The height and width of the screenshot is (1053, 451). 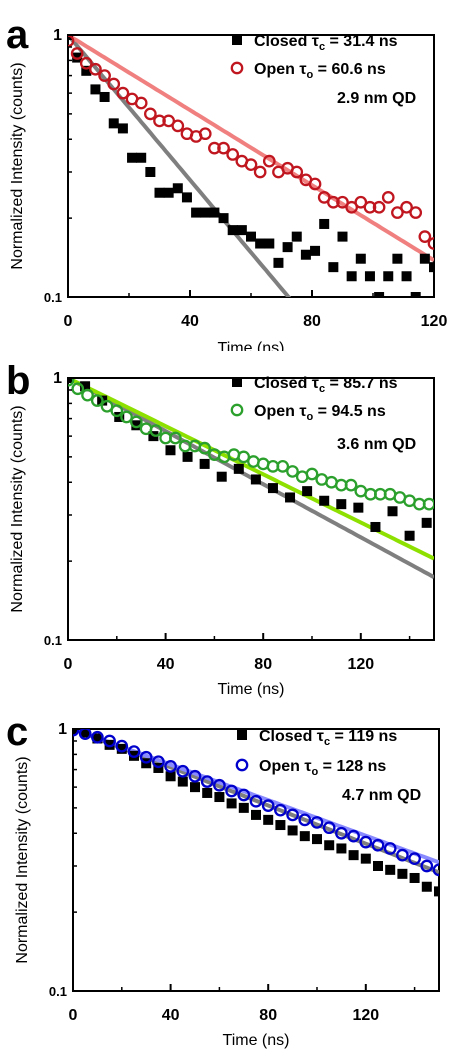 What do you see at coordinates (322, 768) in the screenshot?
I see `legend-label-open: Open τo = 128 ns` at bounding box center [322, 768].